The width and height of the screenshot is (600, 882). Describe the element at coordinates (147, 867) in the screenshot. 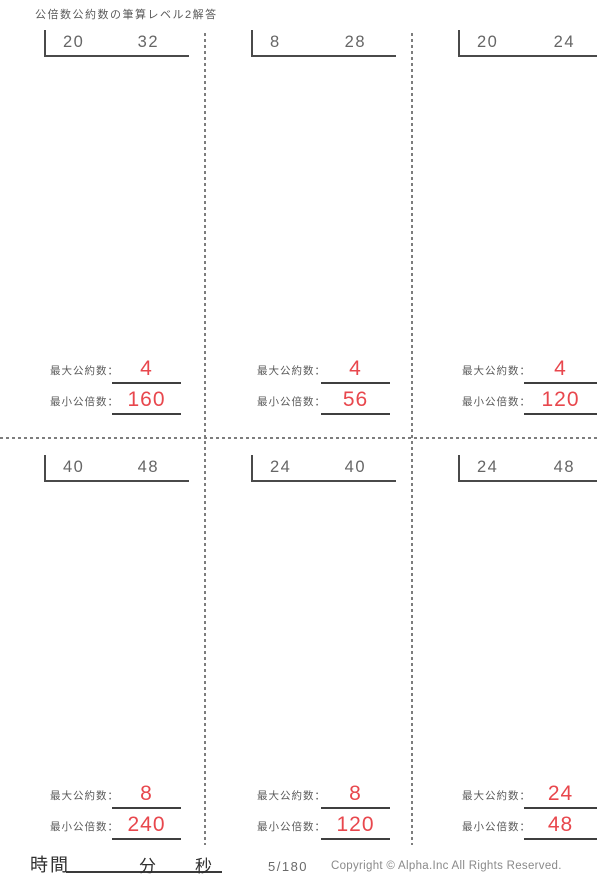

I see `minutes-label: 分` at that location.